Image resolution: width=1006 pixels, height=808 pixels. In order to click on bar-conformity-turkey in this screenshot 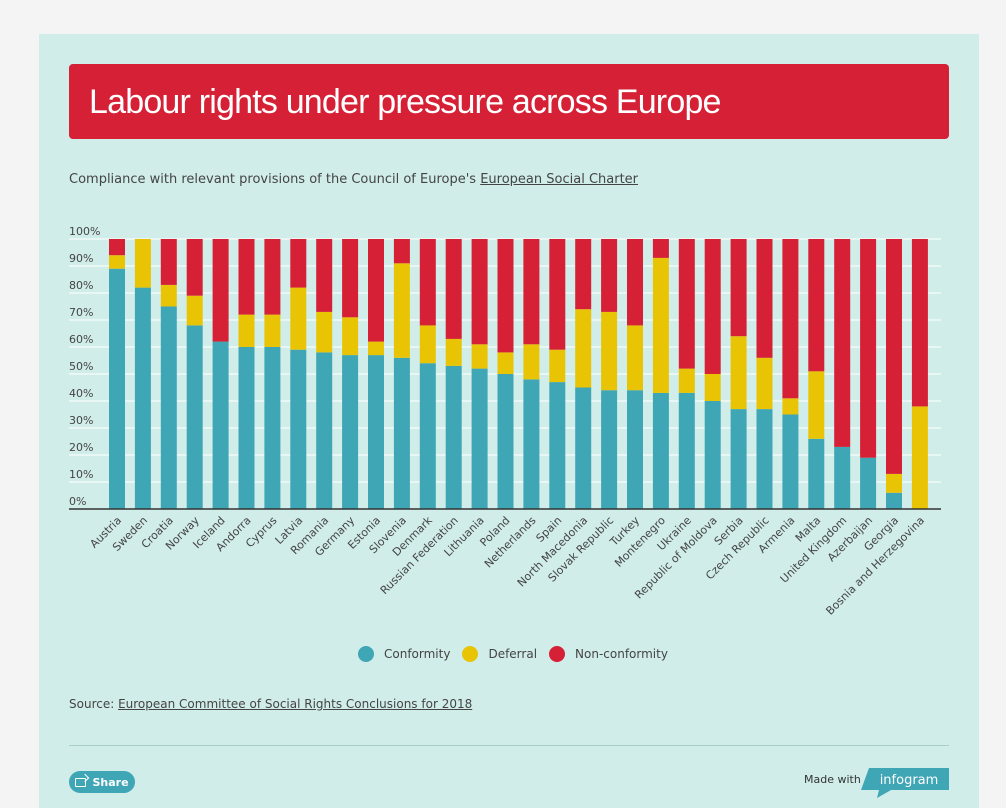, I will do `click(635, 449)`.